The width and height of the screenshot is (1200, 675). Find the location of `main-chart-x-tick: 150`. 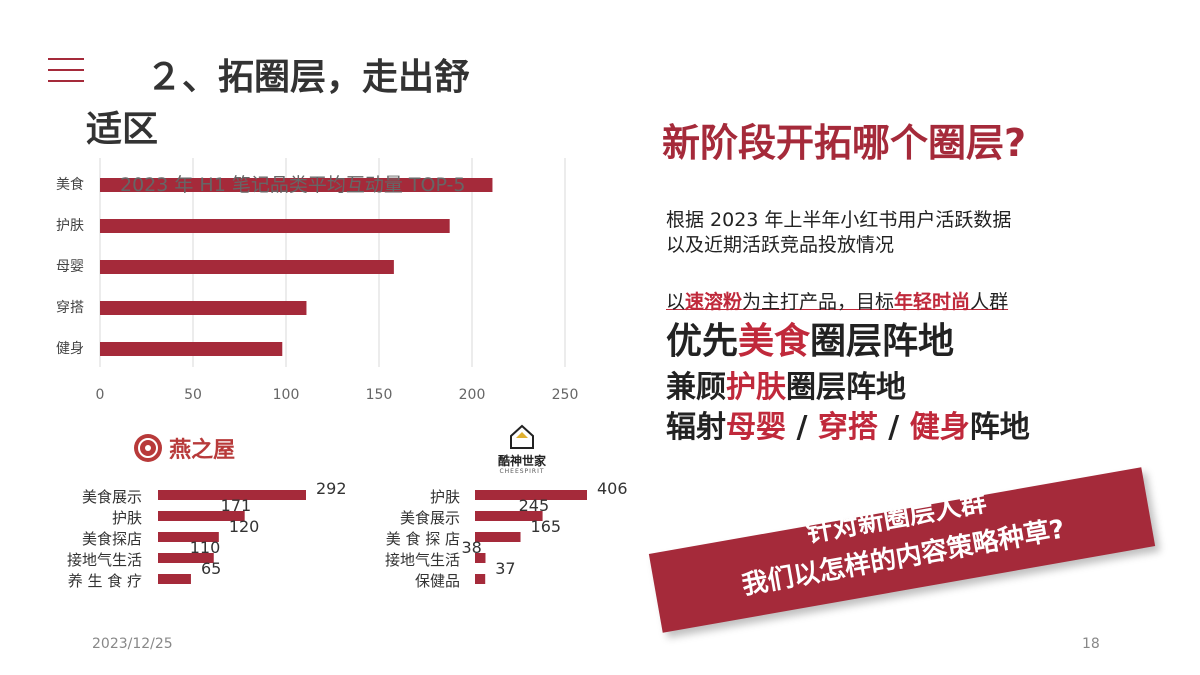

main-chart-x-tick: 150 is located at coordinates (379, 395).